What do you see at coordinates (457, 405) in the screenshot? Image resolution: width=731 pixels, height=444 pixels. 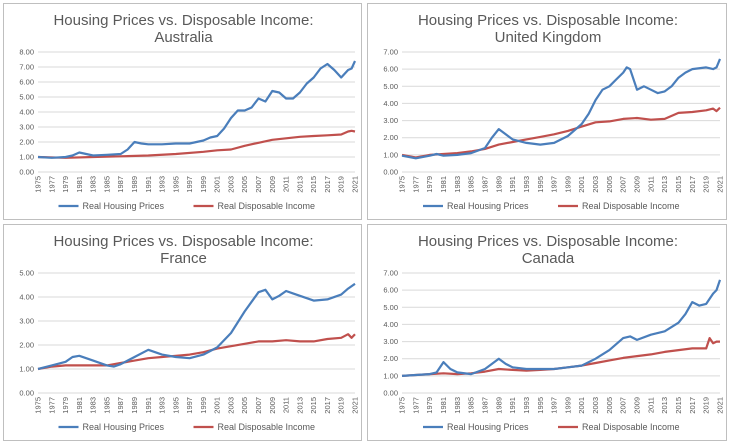 I see `x-tick-label: 1983` at bounding box center [457, 405].